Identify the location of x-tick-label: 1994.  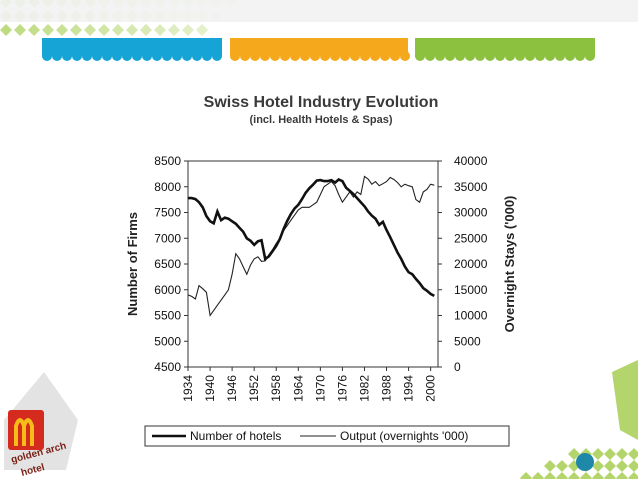
(409, 388).